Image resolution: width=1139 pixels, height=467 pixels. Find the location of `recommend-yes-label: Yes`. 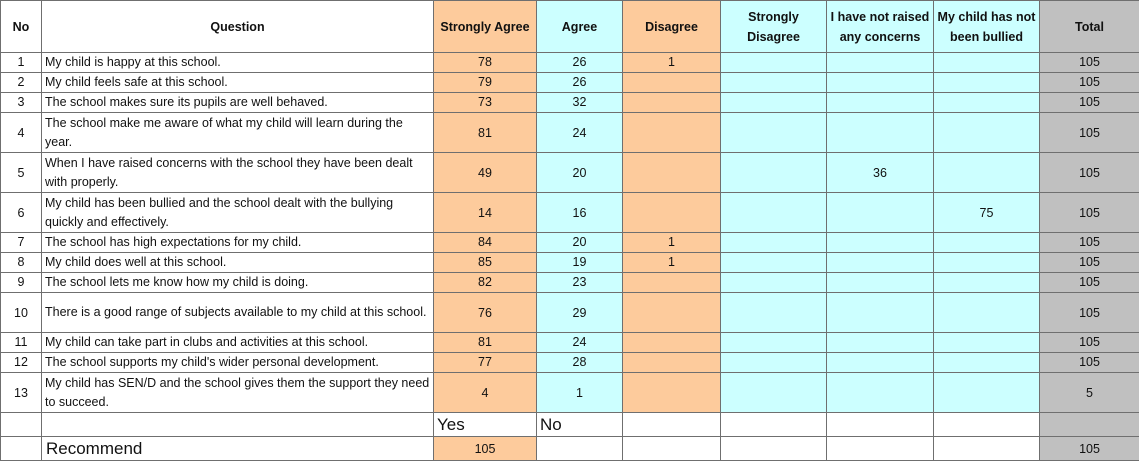

recommend-yes-label: Yes is located at coordinates (485, 424).